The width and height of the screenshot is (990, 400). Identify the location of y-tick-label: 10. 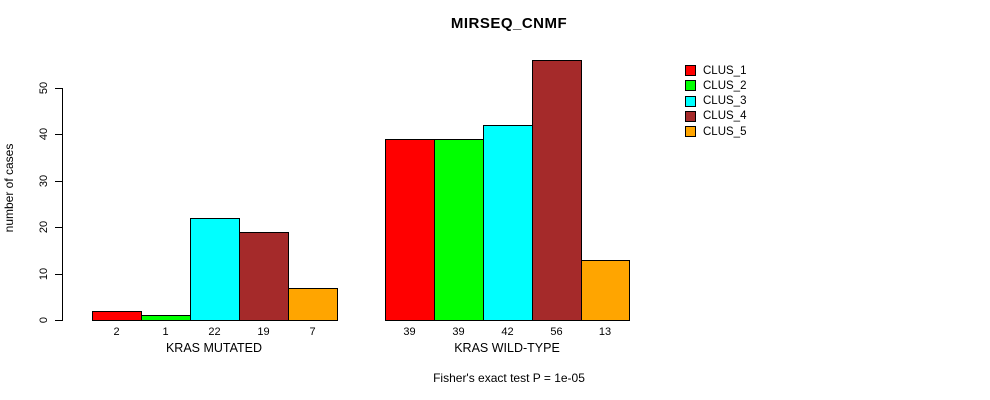
(44, 274).